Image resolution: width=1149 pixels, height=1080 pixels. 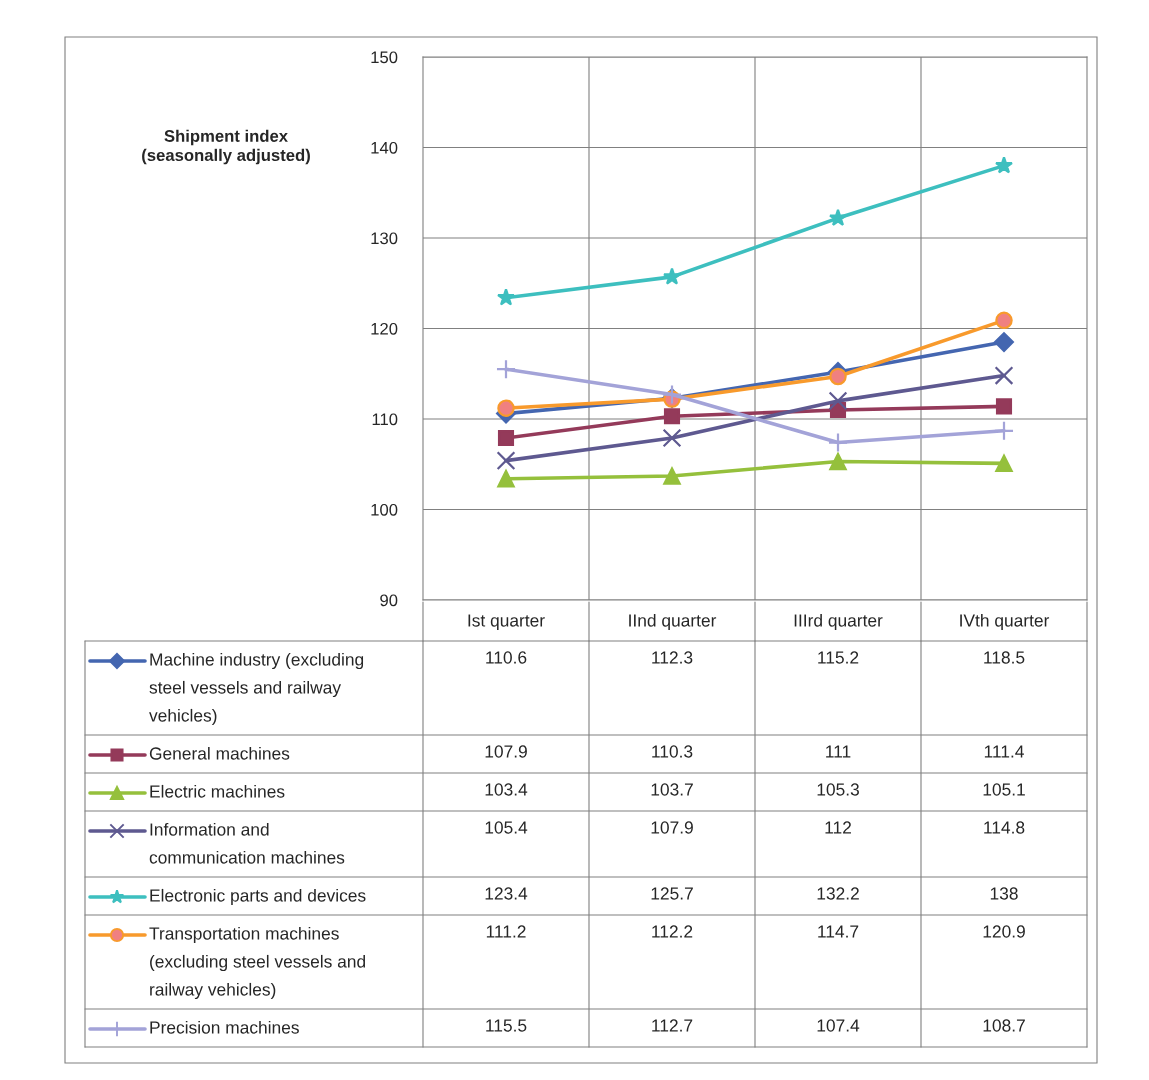 I want to click on legend-label: Information and communication machines, so click(x=247, y=843).